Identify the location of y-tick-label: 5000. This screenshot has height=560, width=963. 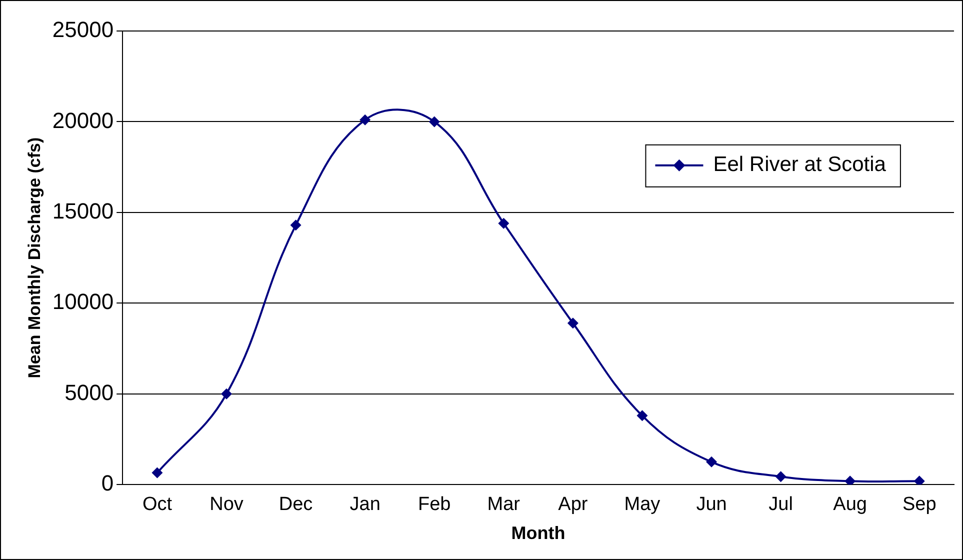
(89, 392).